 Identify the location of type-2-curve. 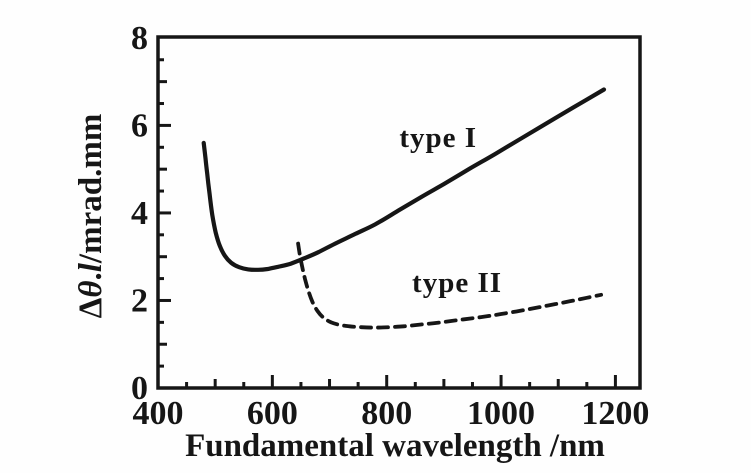
(449, 285).